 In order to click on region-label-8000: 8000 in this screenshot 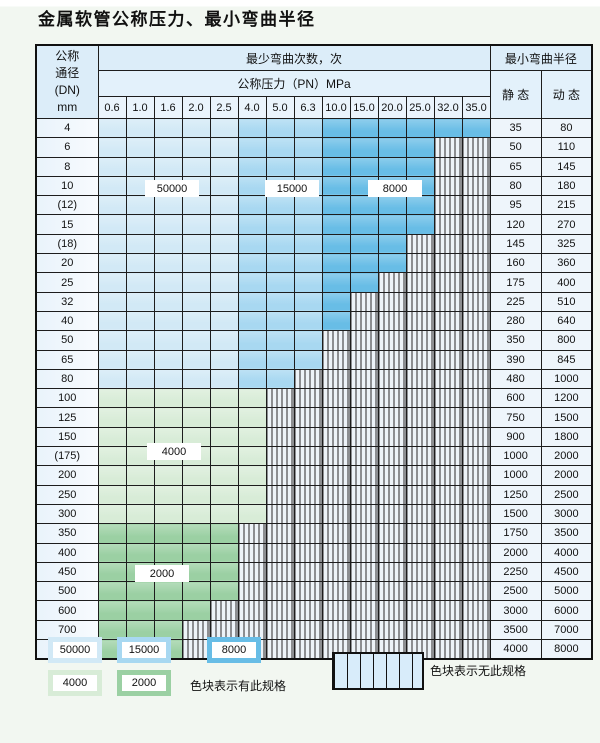, I will do `click(395, 188)`.